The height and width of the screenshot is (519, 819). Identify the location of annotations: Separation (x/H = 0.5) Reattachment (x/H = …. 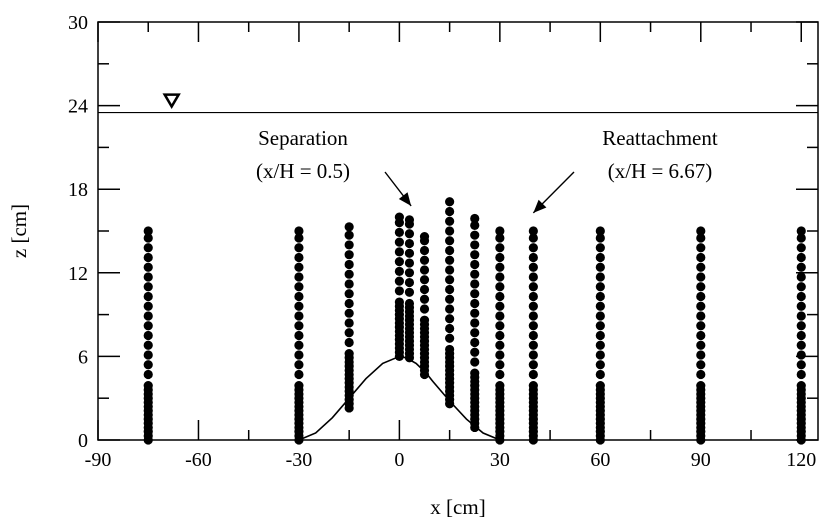
(487, 170).